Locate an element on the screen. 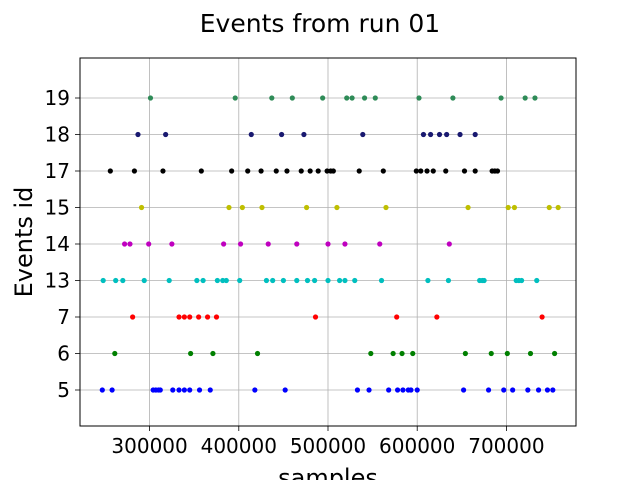  y-tick-label: 19 is located at coordinates (57, 98).